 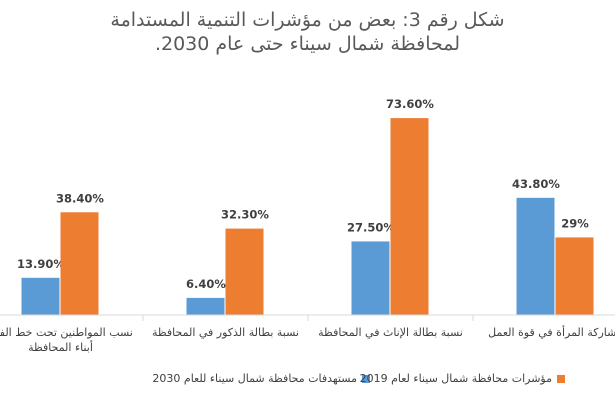 I want to click on x-tick-label: مشاركة المرأة في قوة العمل, so click(x=551, y=332).